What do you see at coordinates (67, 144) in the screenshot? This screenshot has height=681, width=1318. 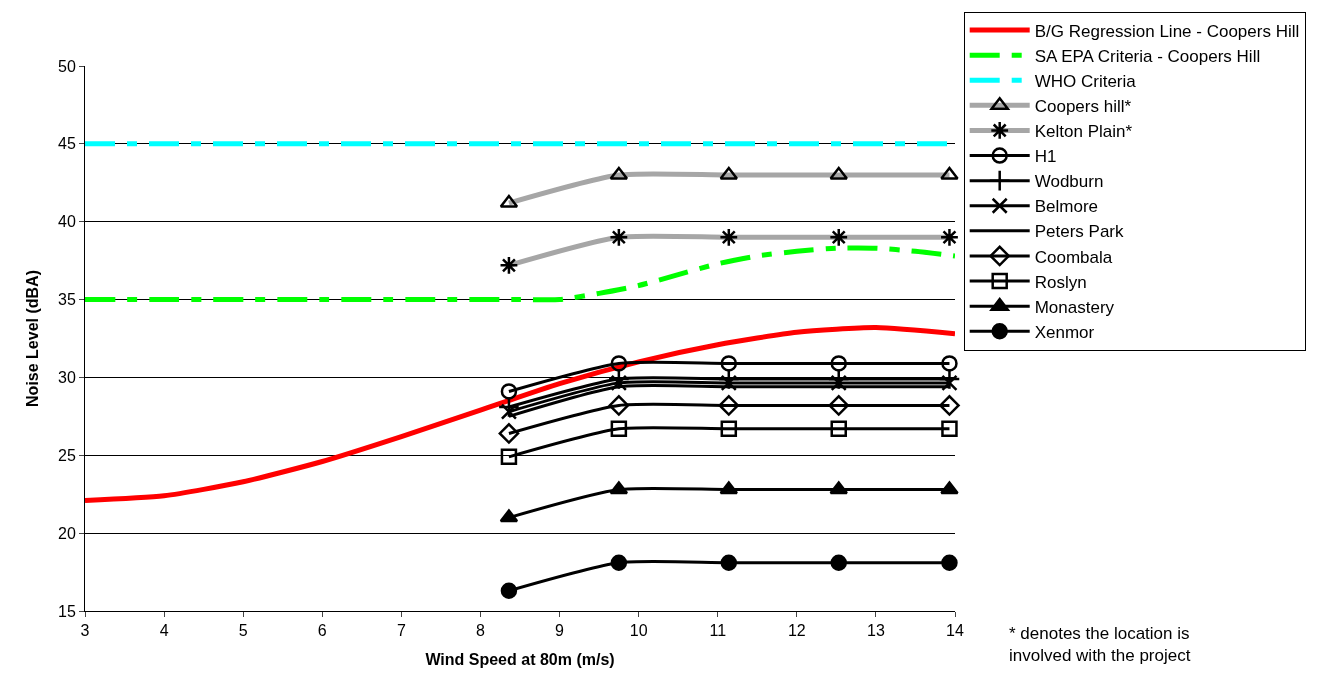 I see `y-tick-label: 45` at bounding box center [67, 144].